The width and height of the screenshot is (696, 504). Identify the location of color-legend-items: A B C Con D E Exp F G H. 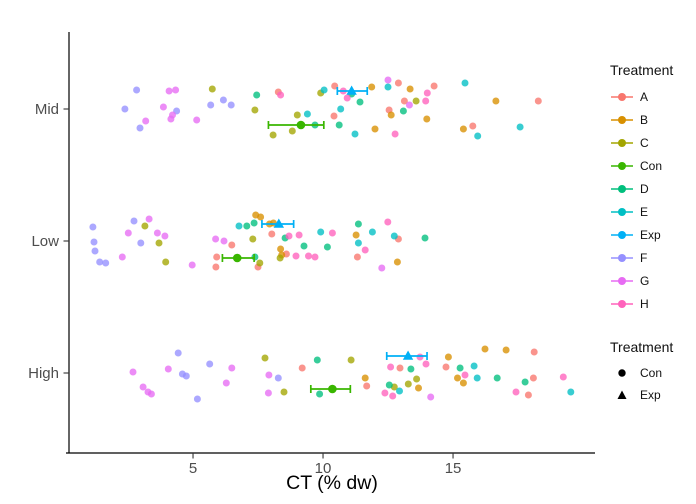
(653, 200).